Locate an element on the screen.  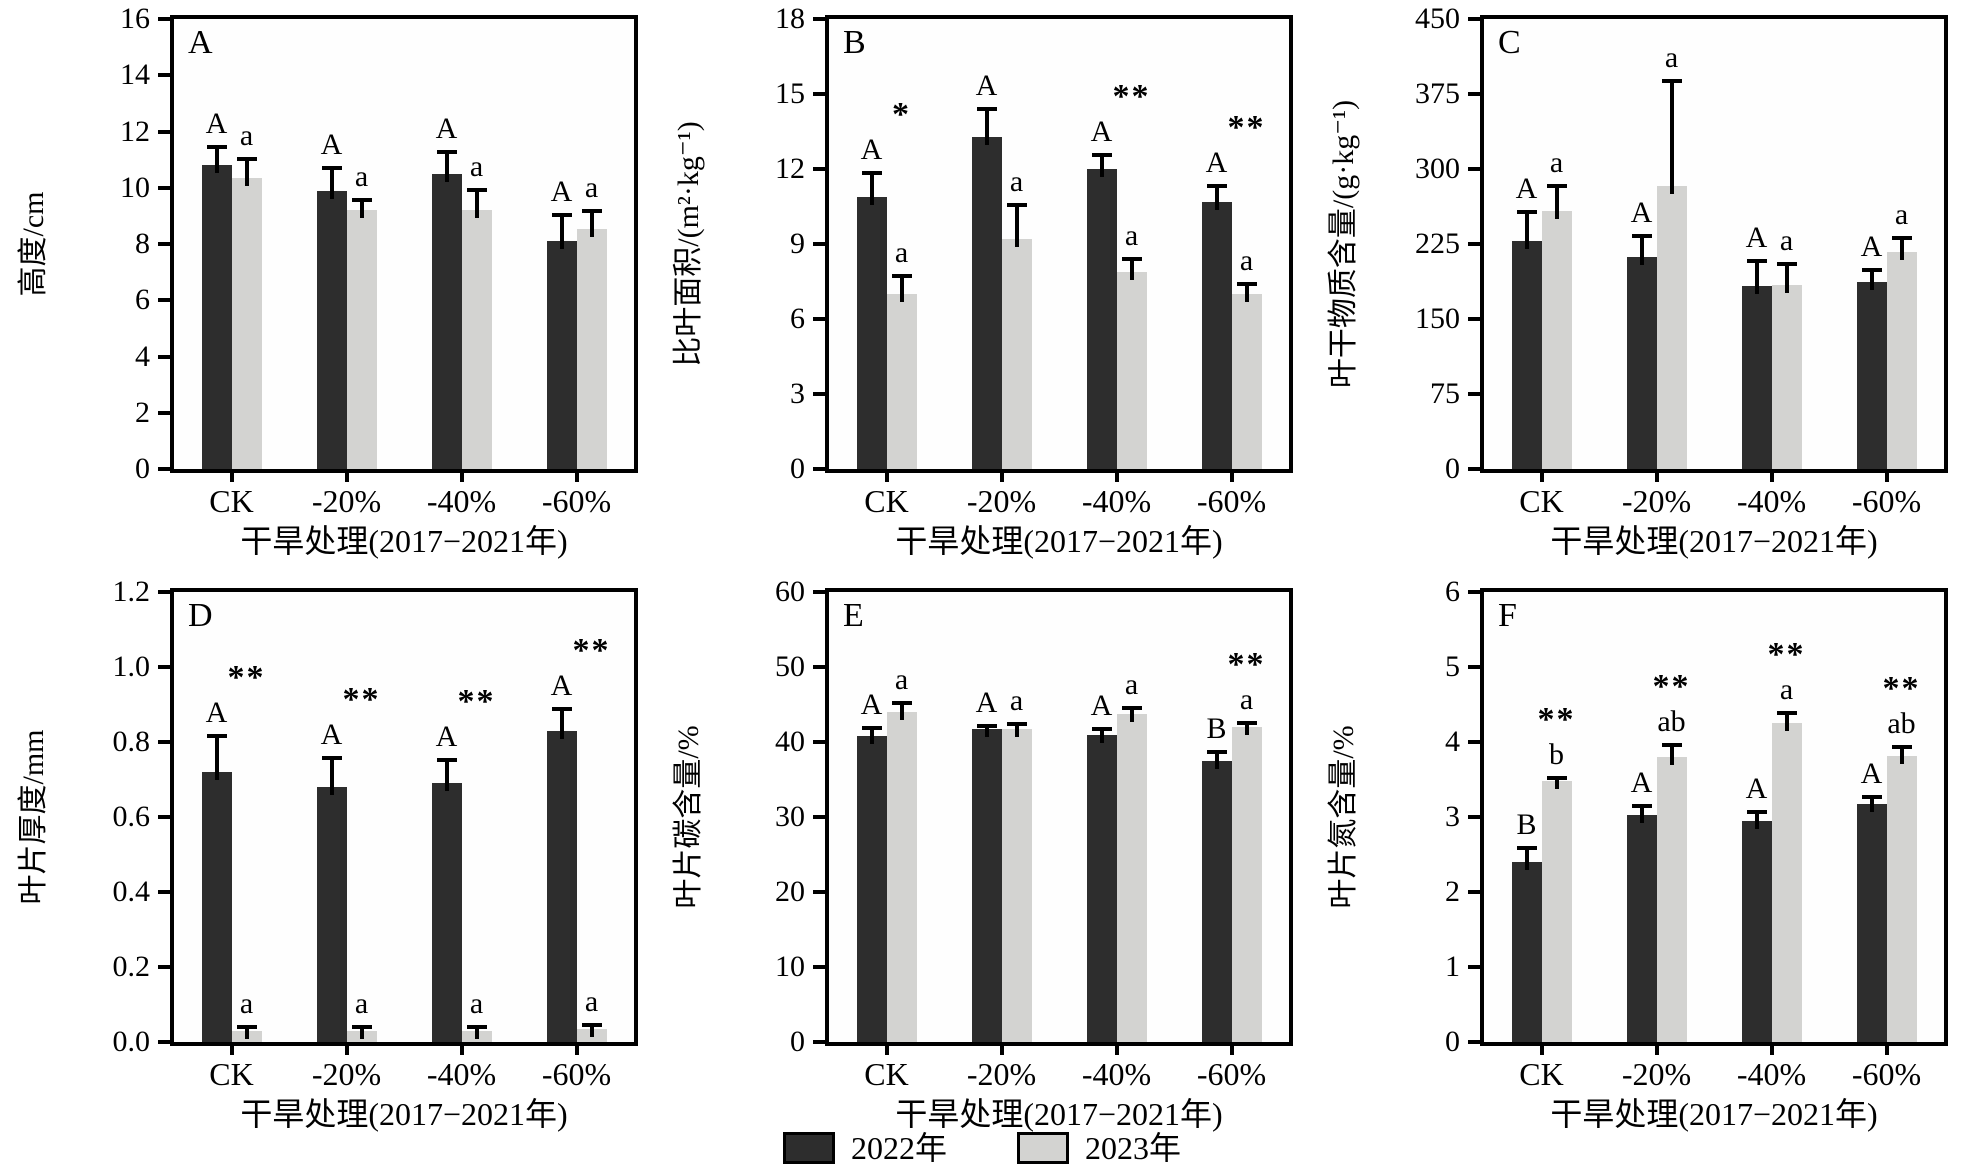
panel-letter-A: A is located at coordinates (200, 42).